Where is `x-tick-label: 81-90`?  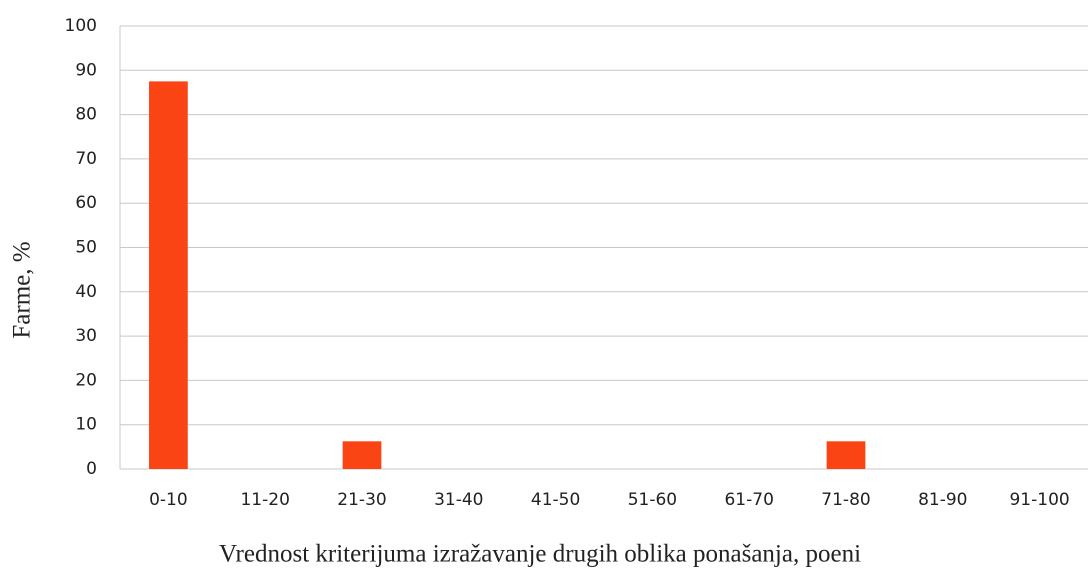
x-tick-label: 81-90 is located at coordinates (942, 500).